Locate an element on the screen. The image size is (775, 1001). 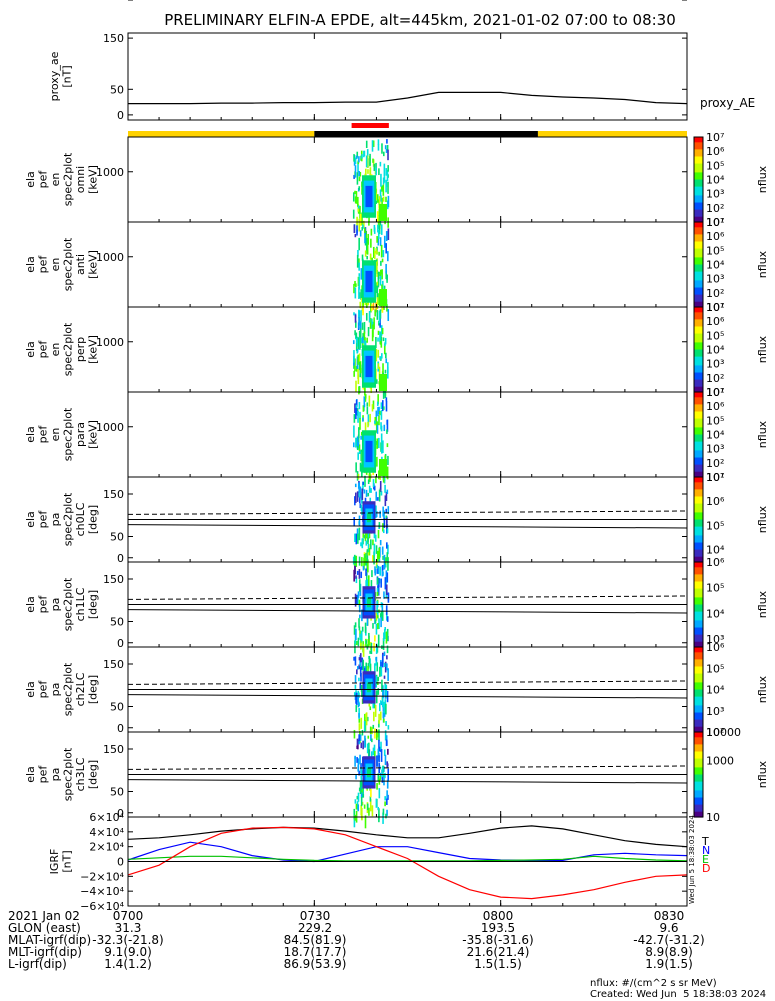
ylabel-pa_ch1LC: pa is located at coordinates (55, 605).